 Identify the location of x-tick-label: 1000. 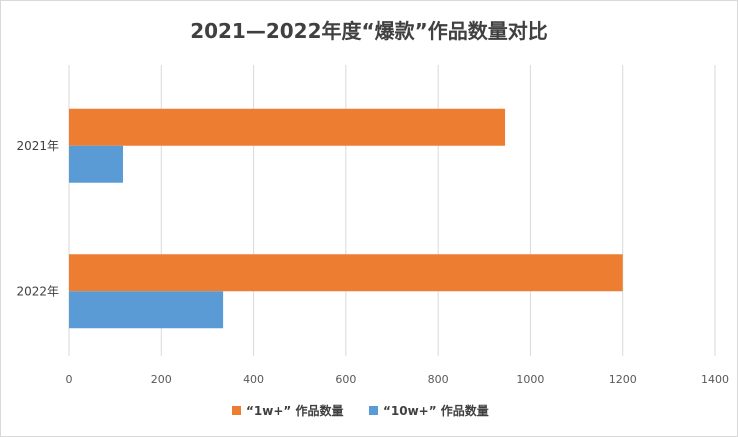
(530, 379).